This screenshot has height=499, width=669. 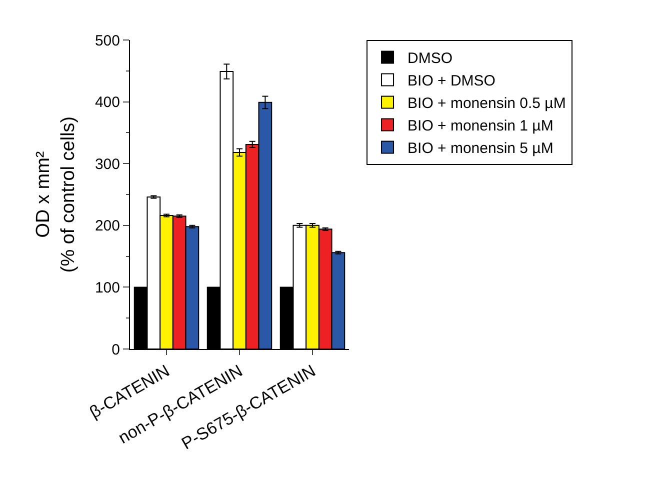 I want to click on legend-label: BIO + monensin 5 µM, so click(x=481, y=149).